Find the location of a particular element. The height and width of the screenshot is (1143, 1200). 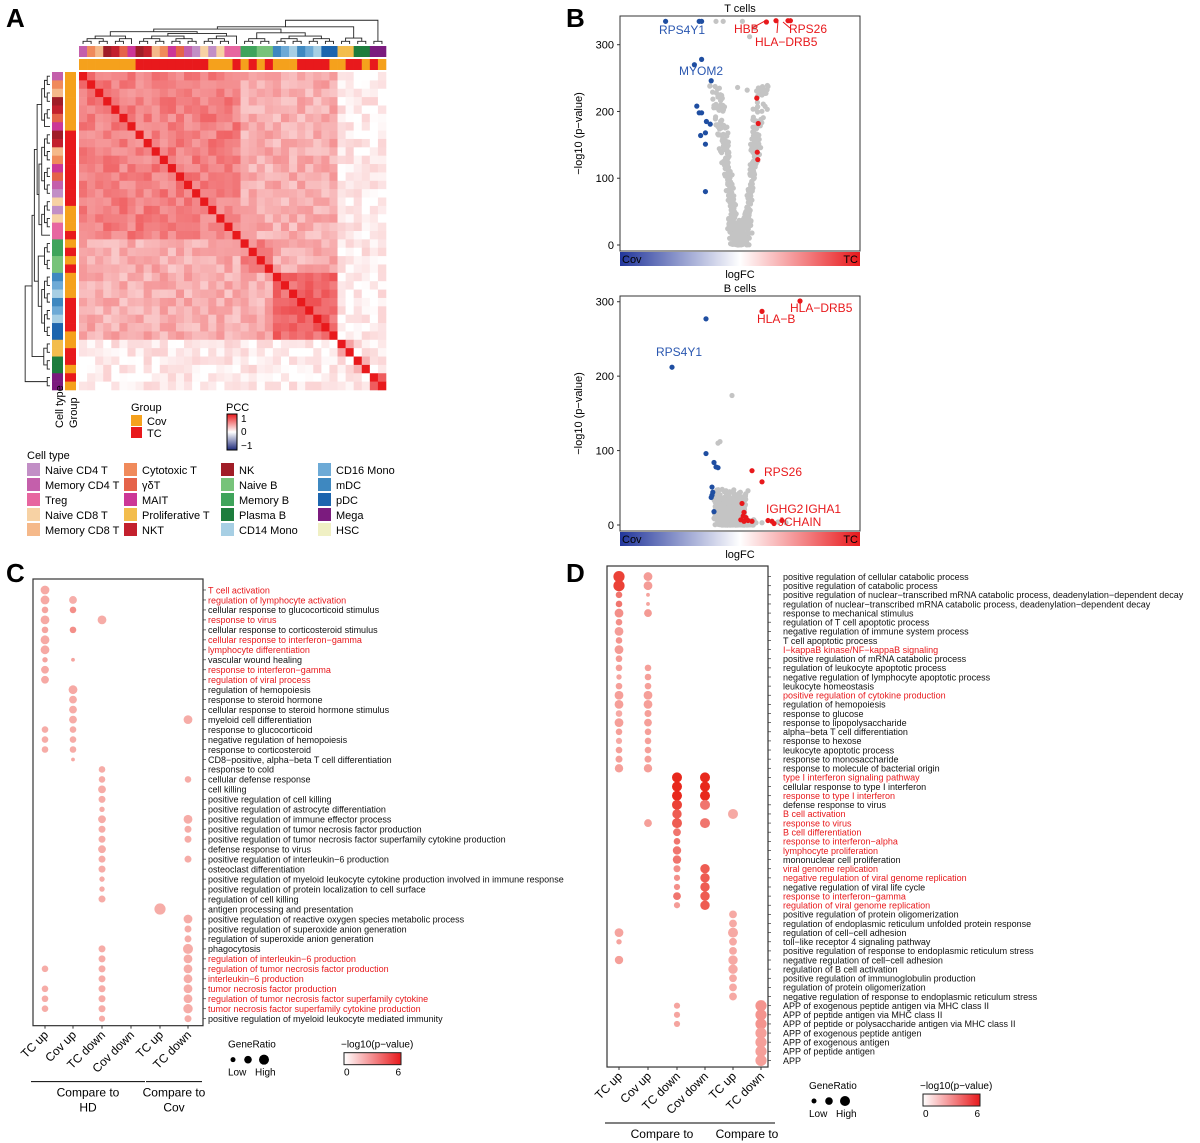

gene-label-rps4y1: RPS4Y1 is located at coordinates (679, 352).